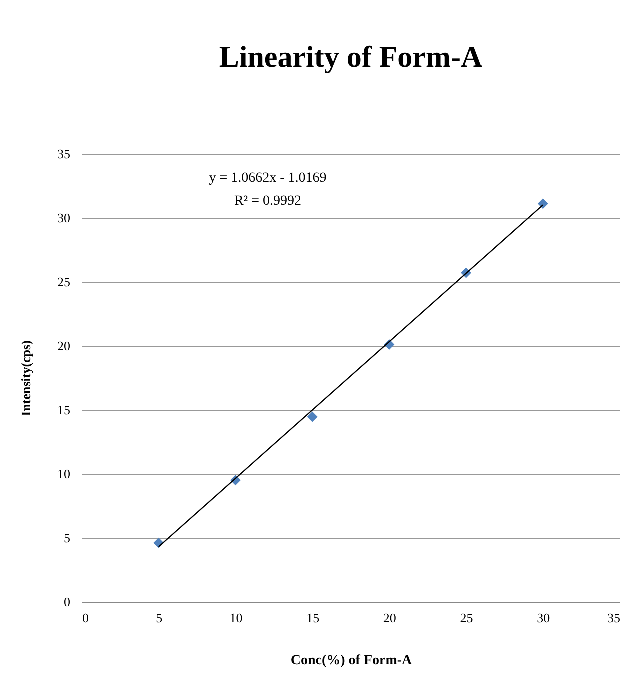 This screenshot has height=689, width=641. Describe the element at coordinates (64, 154) in the screenshot. I see `y-tick-label: 35` at that location.